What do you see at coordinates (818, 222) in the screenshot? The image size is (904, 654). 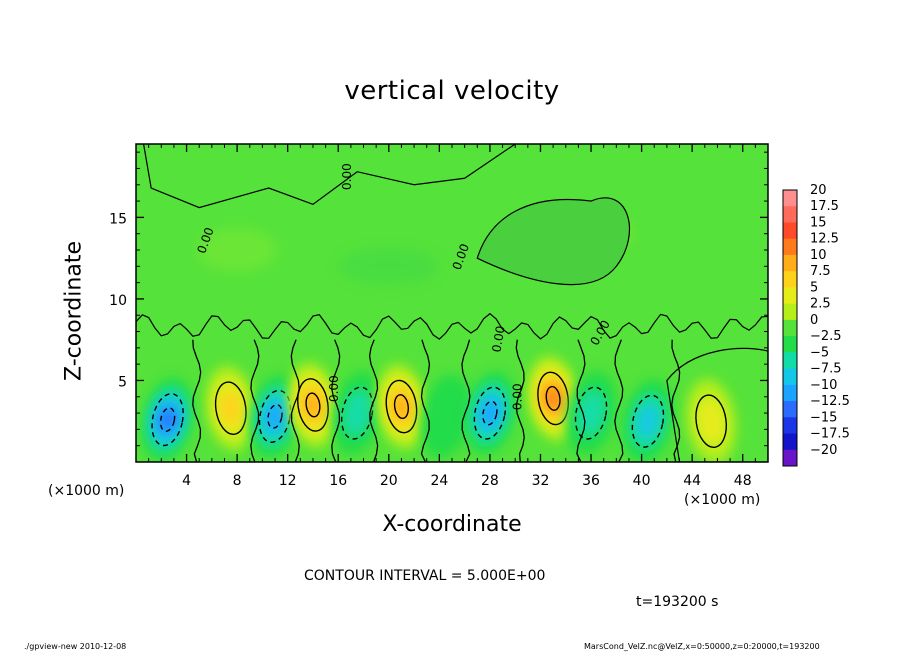 I see `colorbar-level-label: 15` at bounding box center [818, 222].